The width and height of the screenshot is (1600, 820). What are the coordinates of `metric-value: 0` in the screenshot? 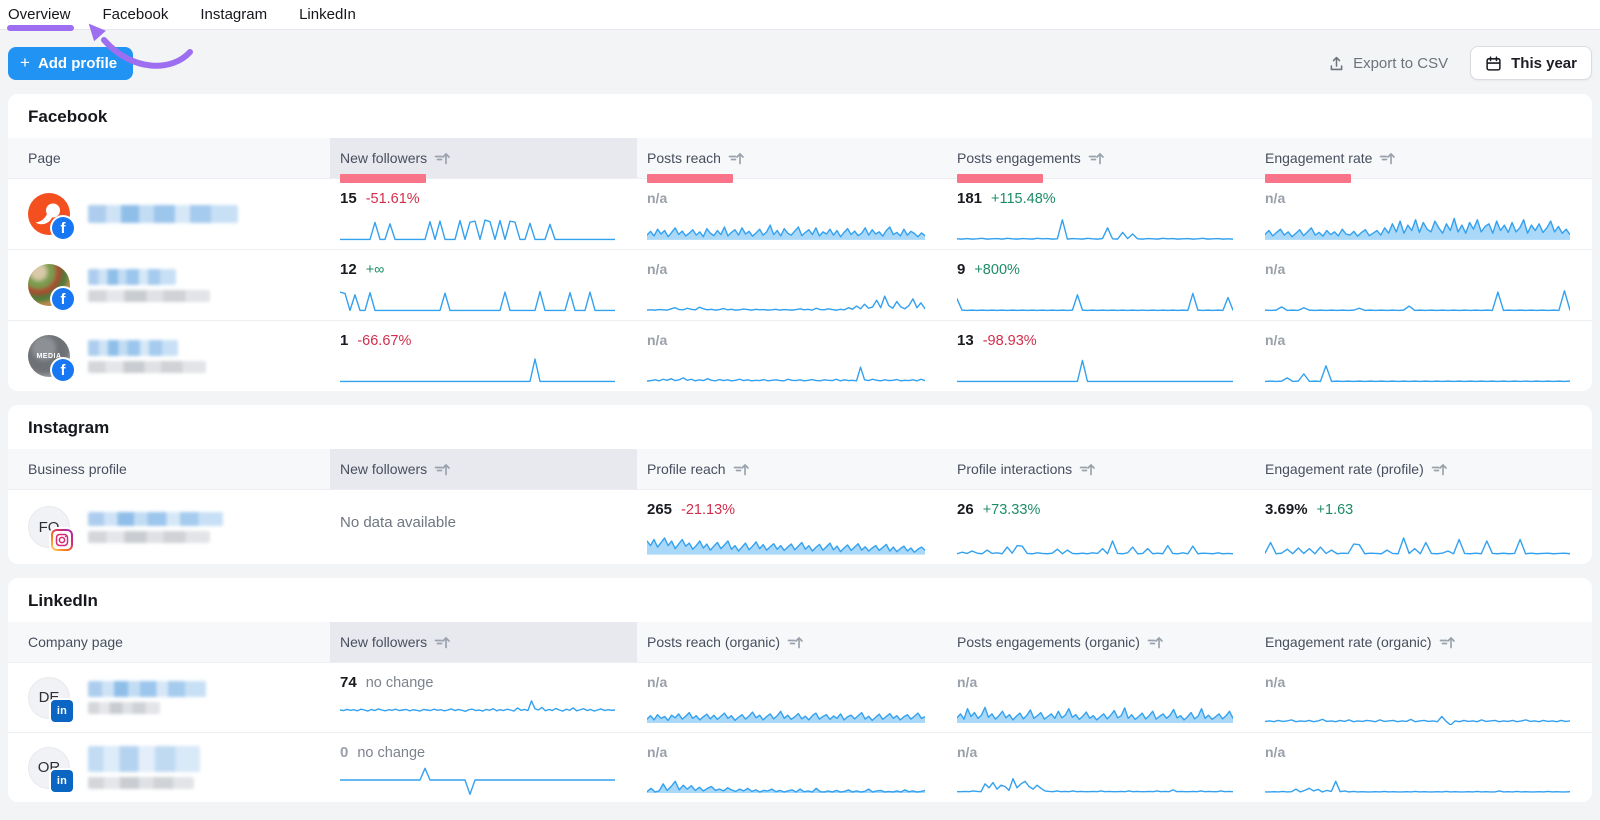 It's located at (344, 752).